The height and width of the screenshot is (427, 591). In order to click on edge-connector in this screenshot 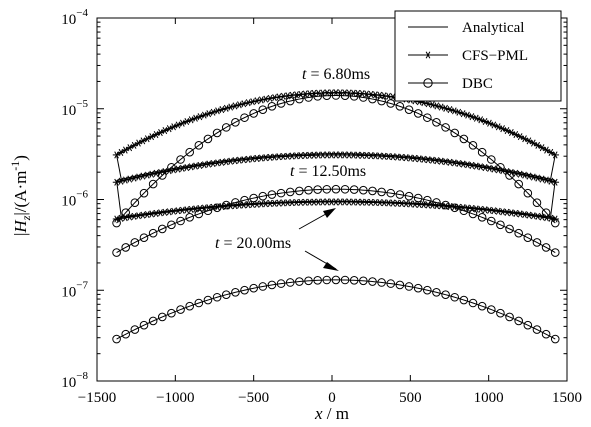, I will do `click(119, 167)`.